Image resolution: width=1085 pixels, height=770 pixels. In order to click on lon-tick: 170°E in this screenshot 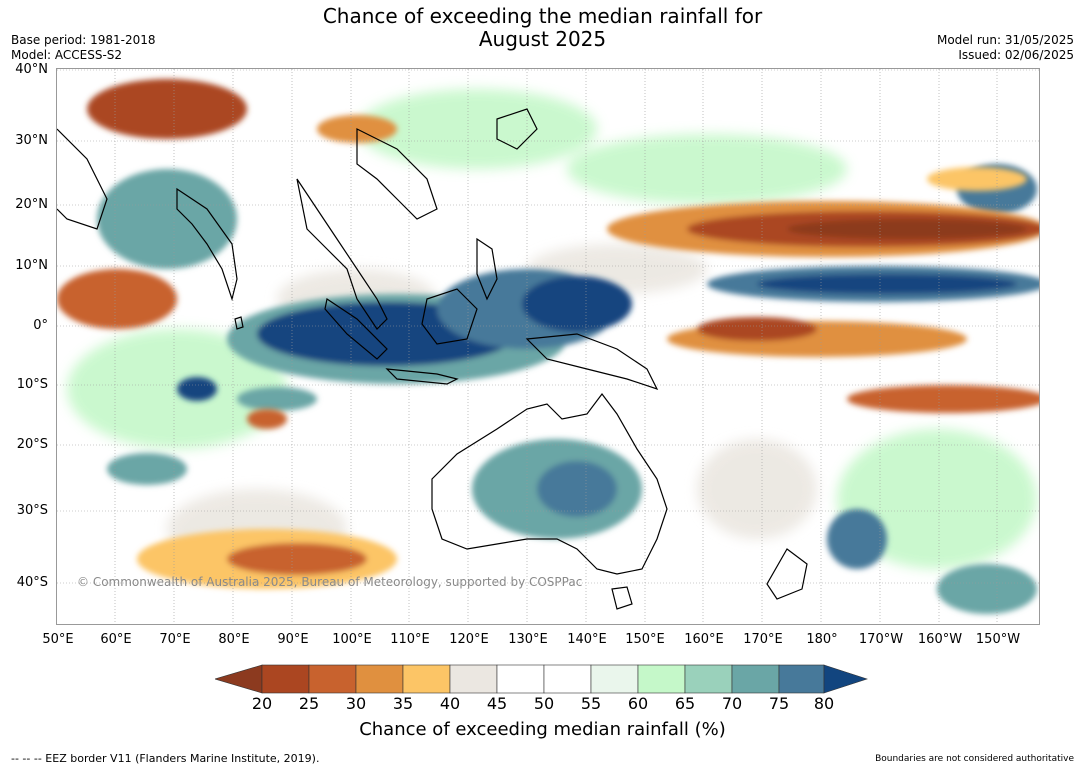, I will do `click(763, 639)`.